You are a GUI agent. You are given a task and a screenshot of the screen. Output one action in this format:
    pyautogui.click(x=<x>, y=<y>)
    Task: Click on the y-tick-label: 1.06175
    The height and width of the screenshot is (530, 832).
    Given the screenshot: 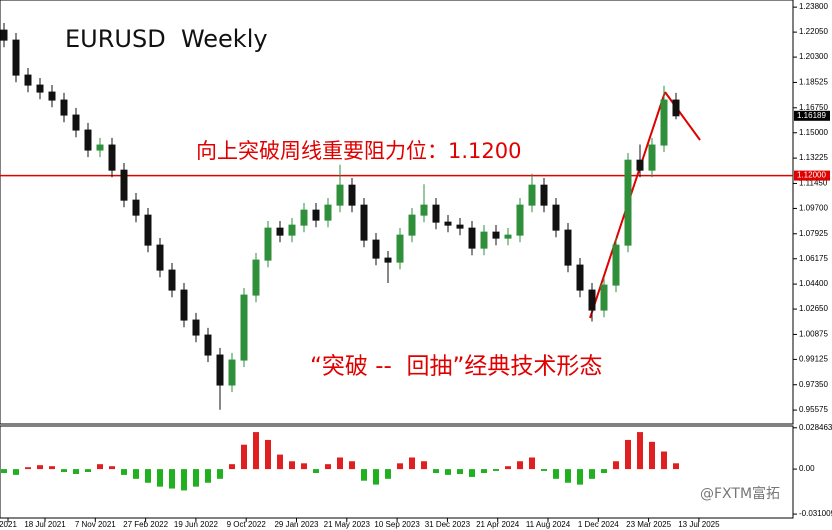 What is the action you would take?
    pyautogui.click(x=813, y=258)
    